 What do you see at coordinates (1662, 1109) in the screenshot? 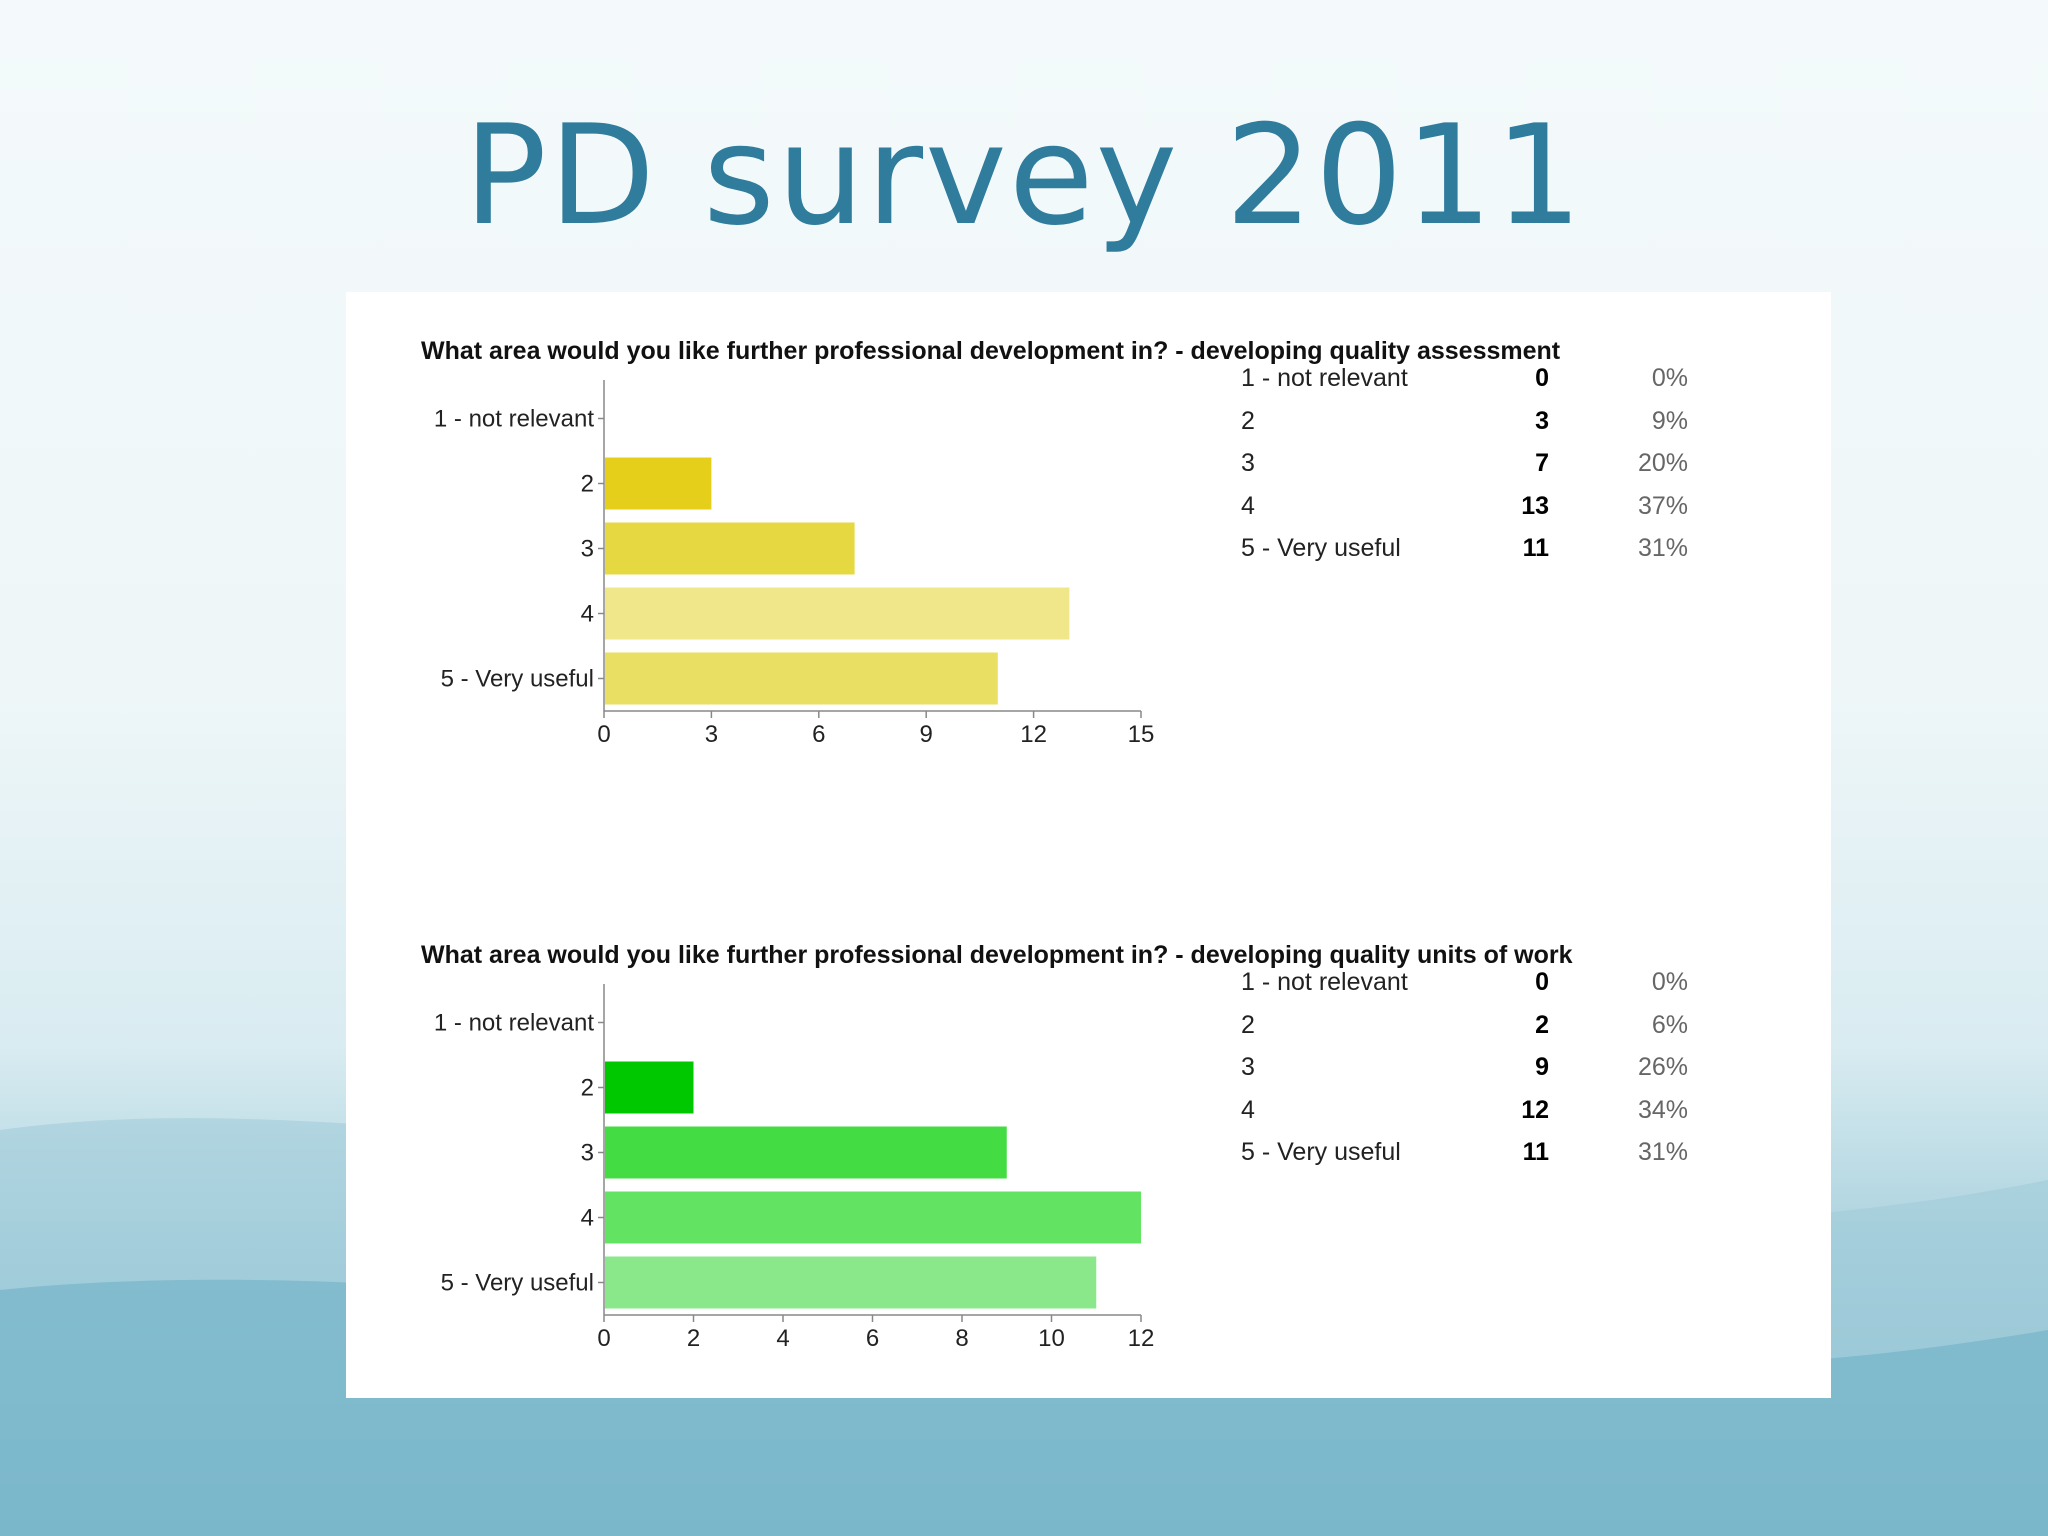
I see `legend-percent: 34%` at bounding box center [1662, 1109].